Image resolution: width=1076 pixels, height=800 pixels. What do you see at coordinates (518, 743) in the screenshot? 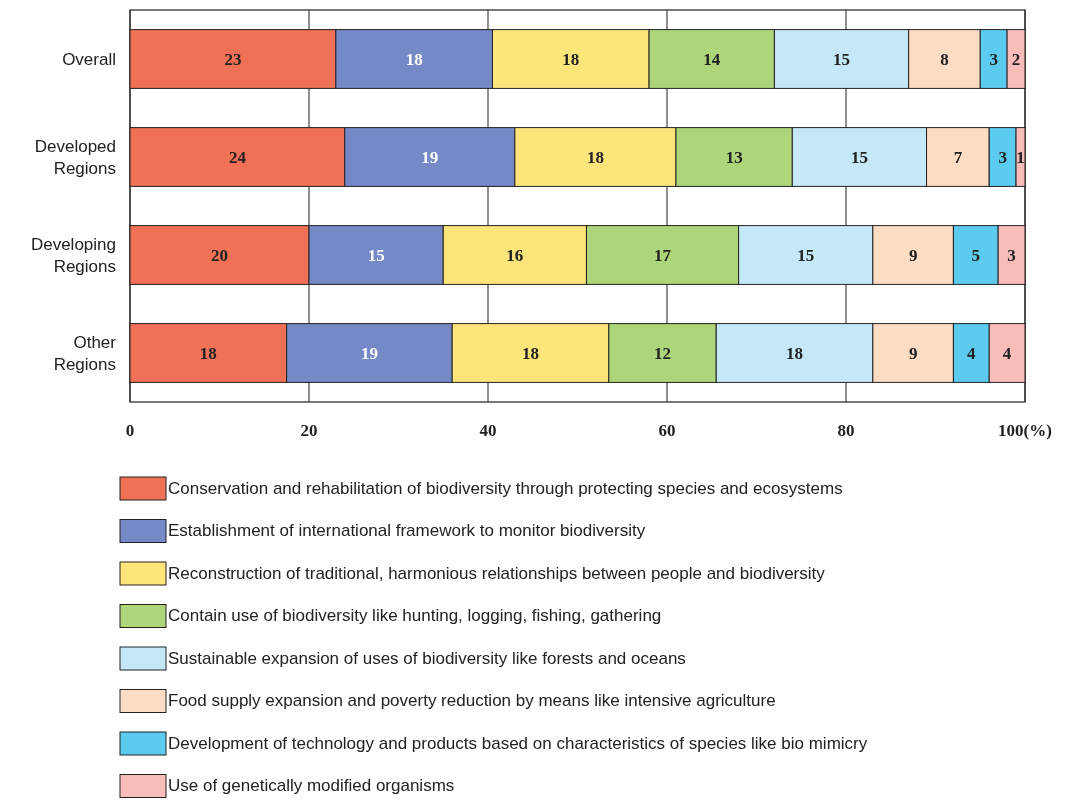
I see `legend-label: Development of technology and products based on characteristics of species like bio mimicry` at bounding box center [518, 743].